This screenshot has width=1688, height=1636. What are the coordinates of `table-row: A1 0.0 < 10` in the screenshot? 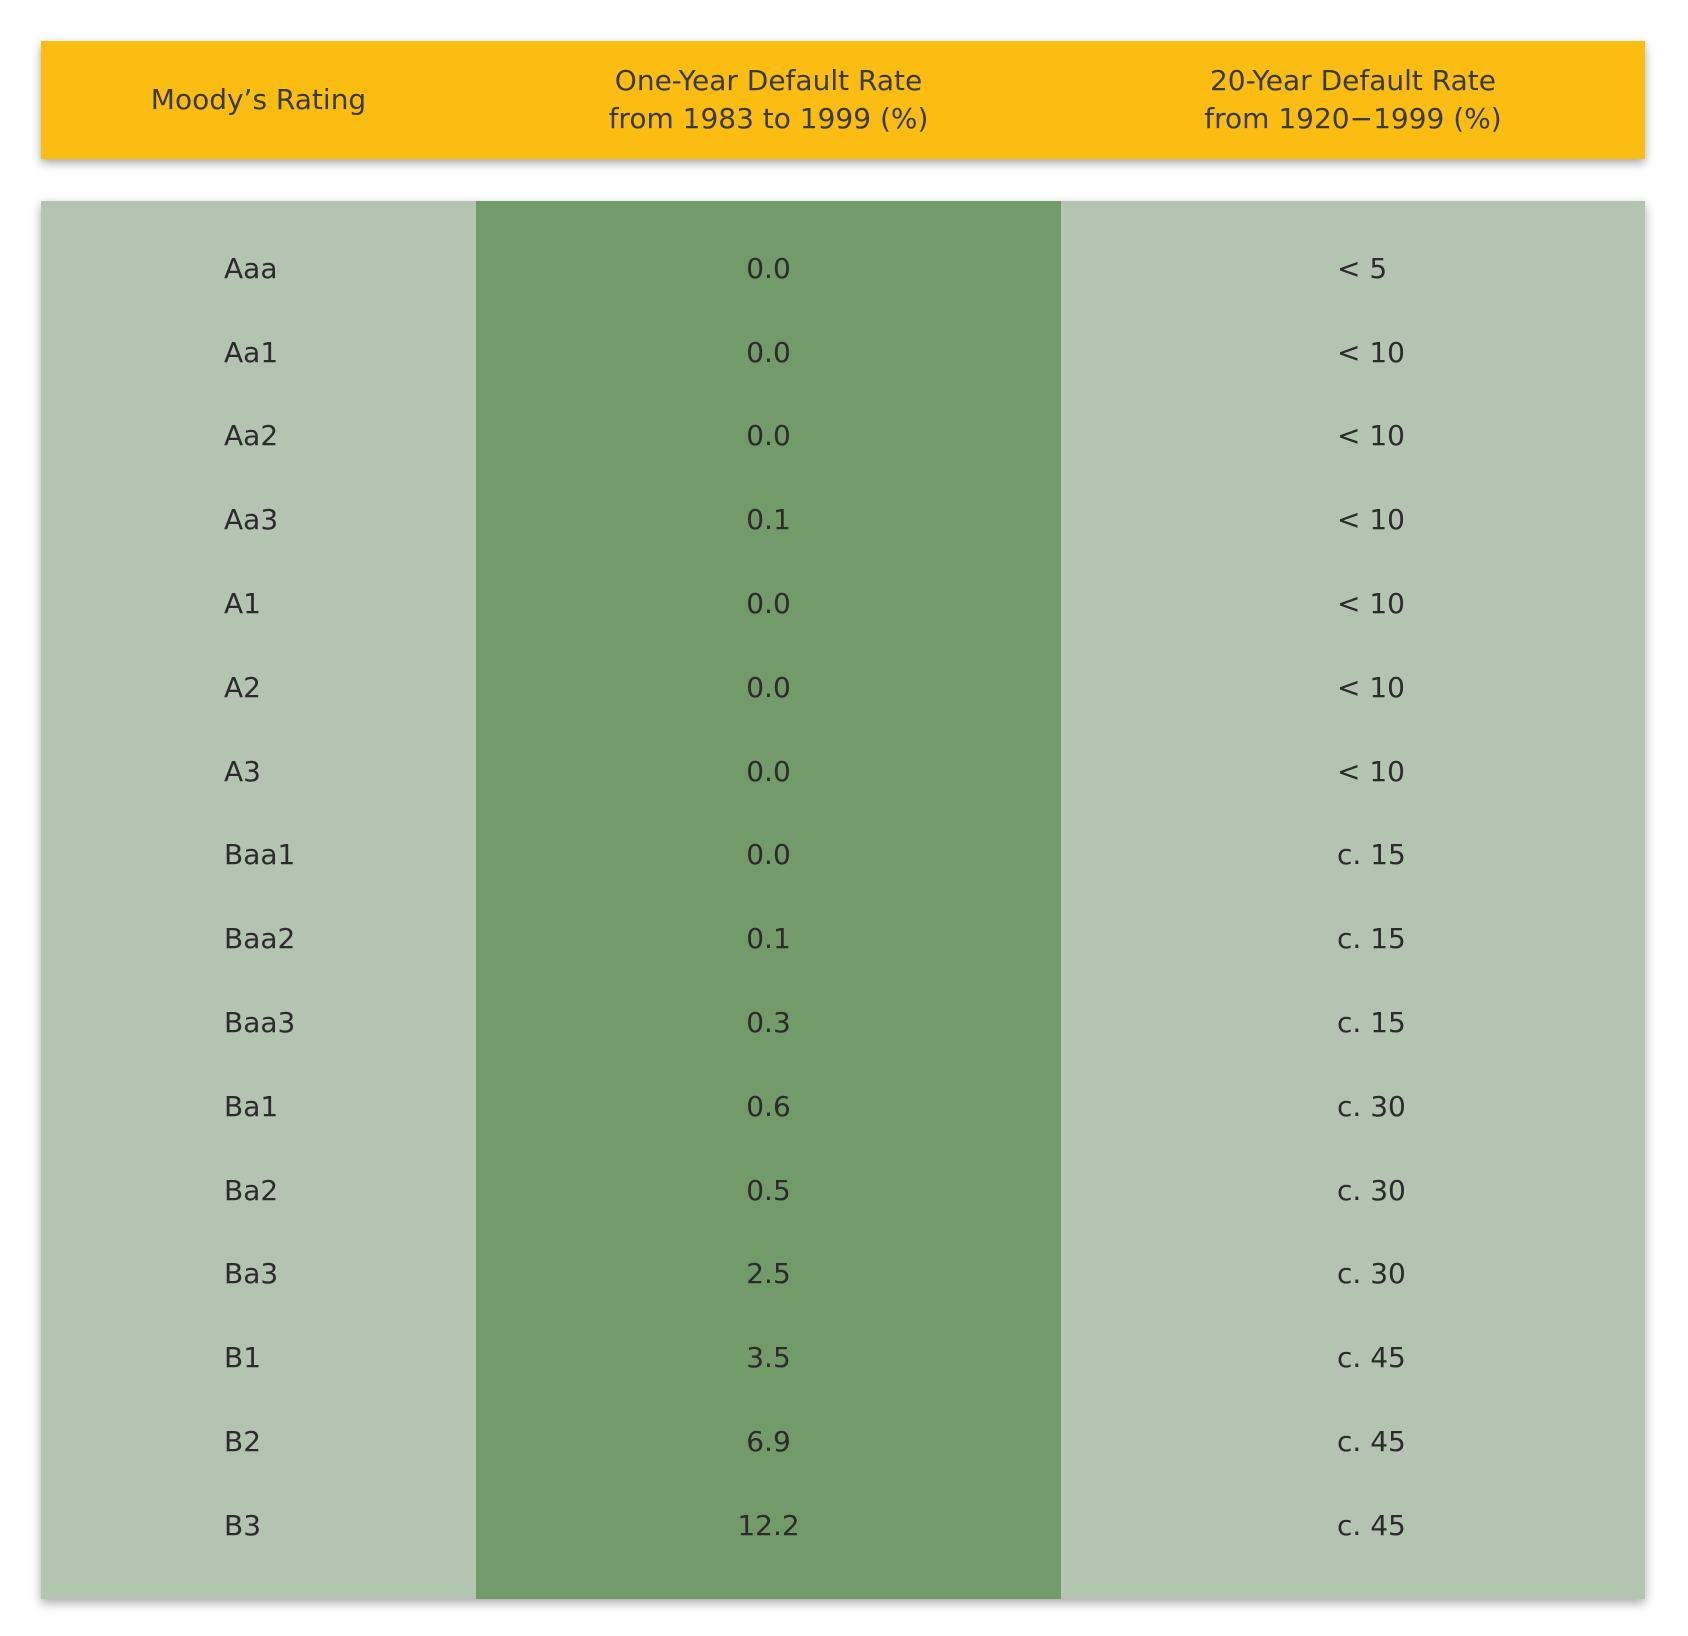 It's located at (843, 604).